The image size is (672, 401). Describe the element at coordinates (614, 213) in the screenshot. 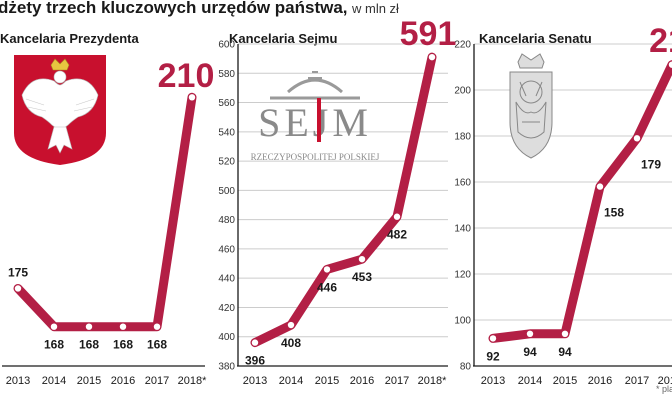

I see `data-label: 158` at that location.